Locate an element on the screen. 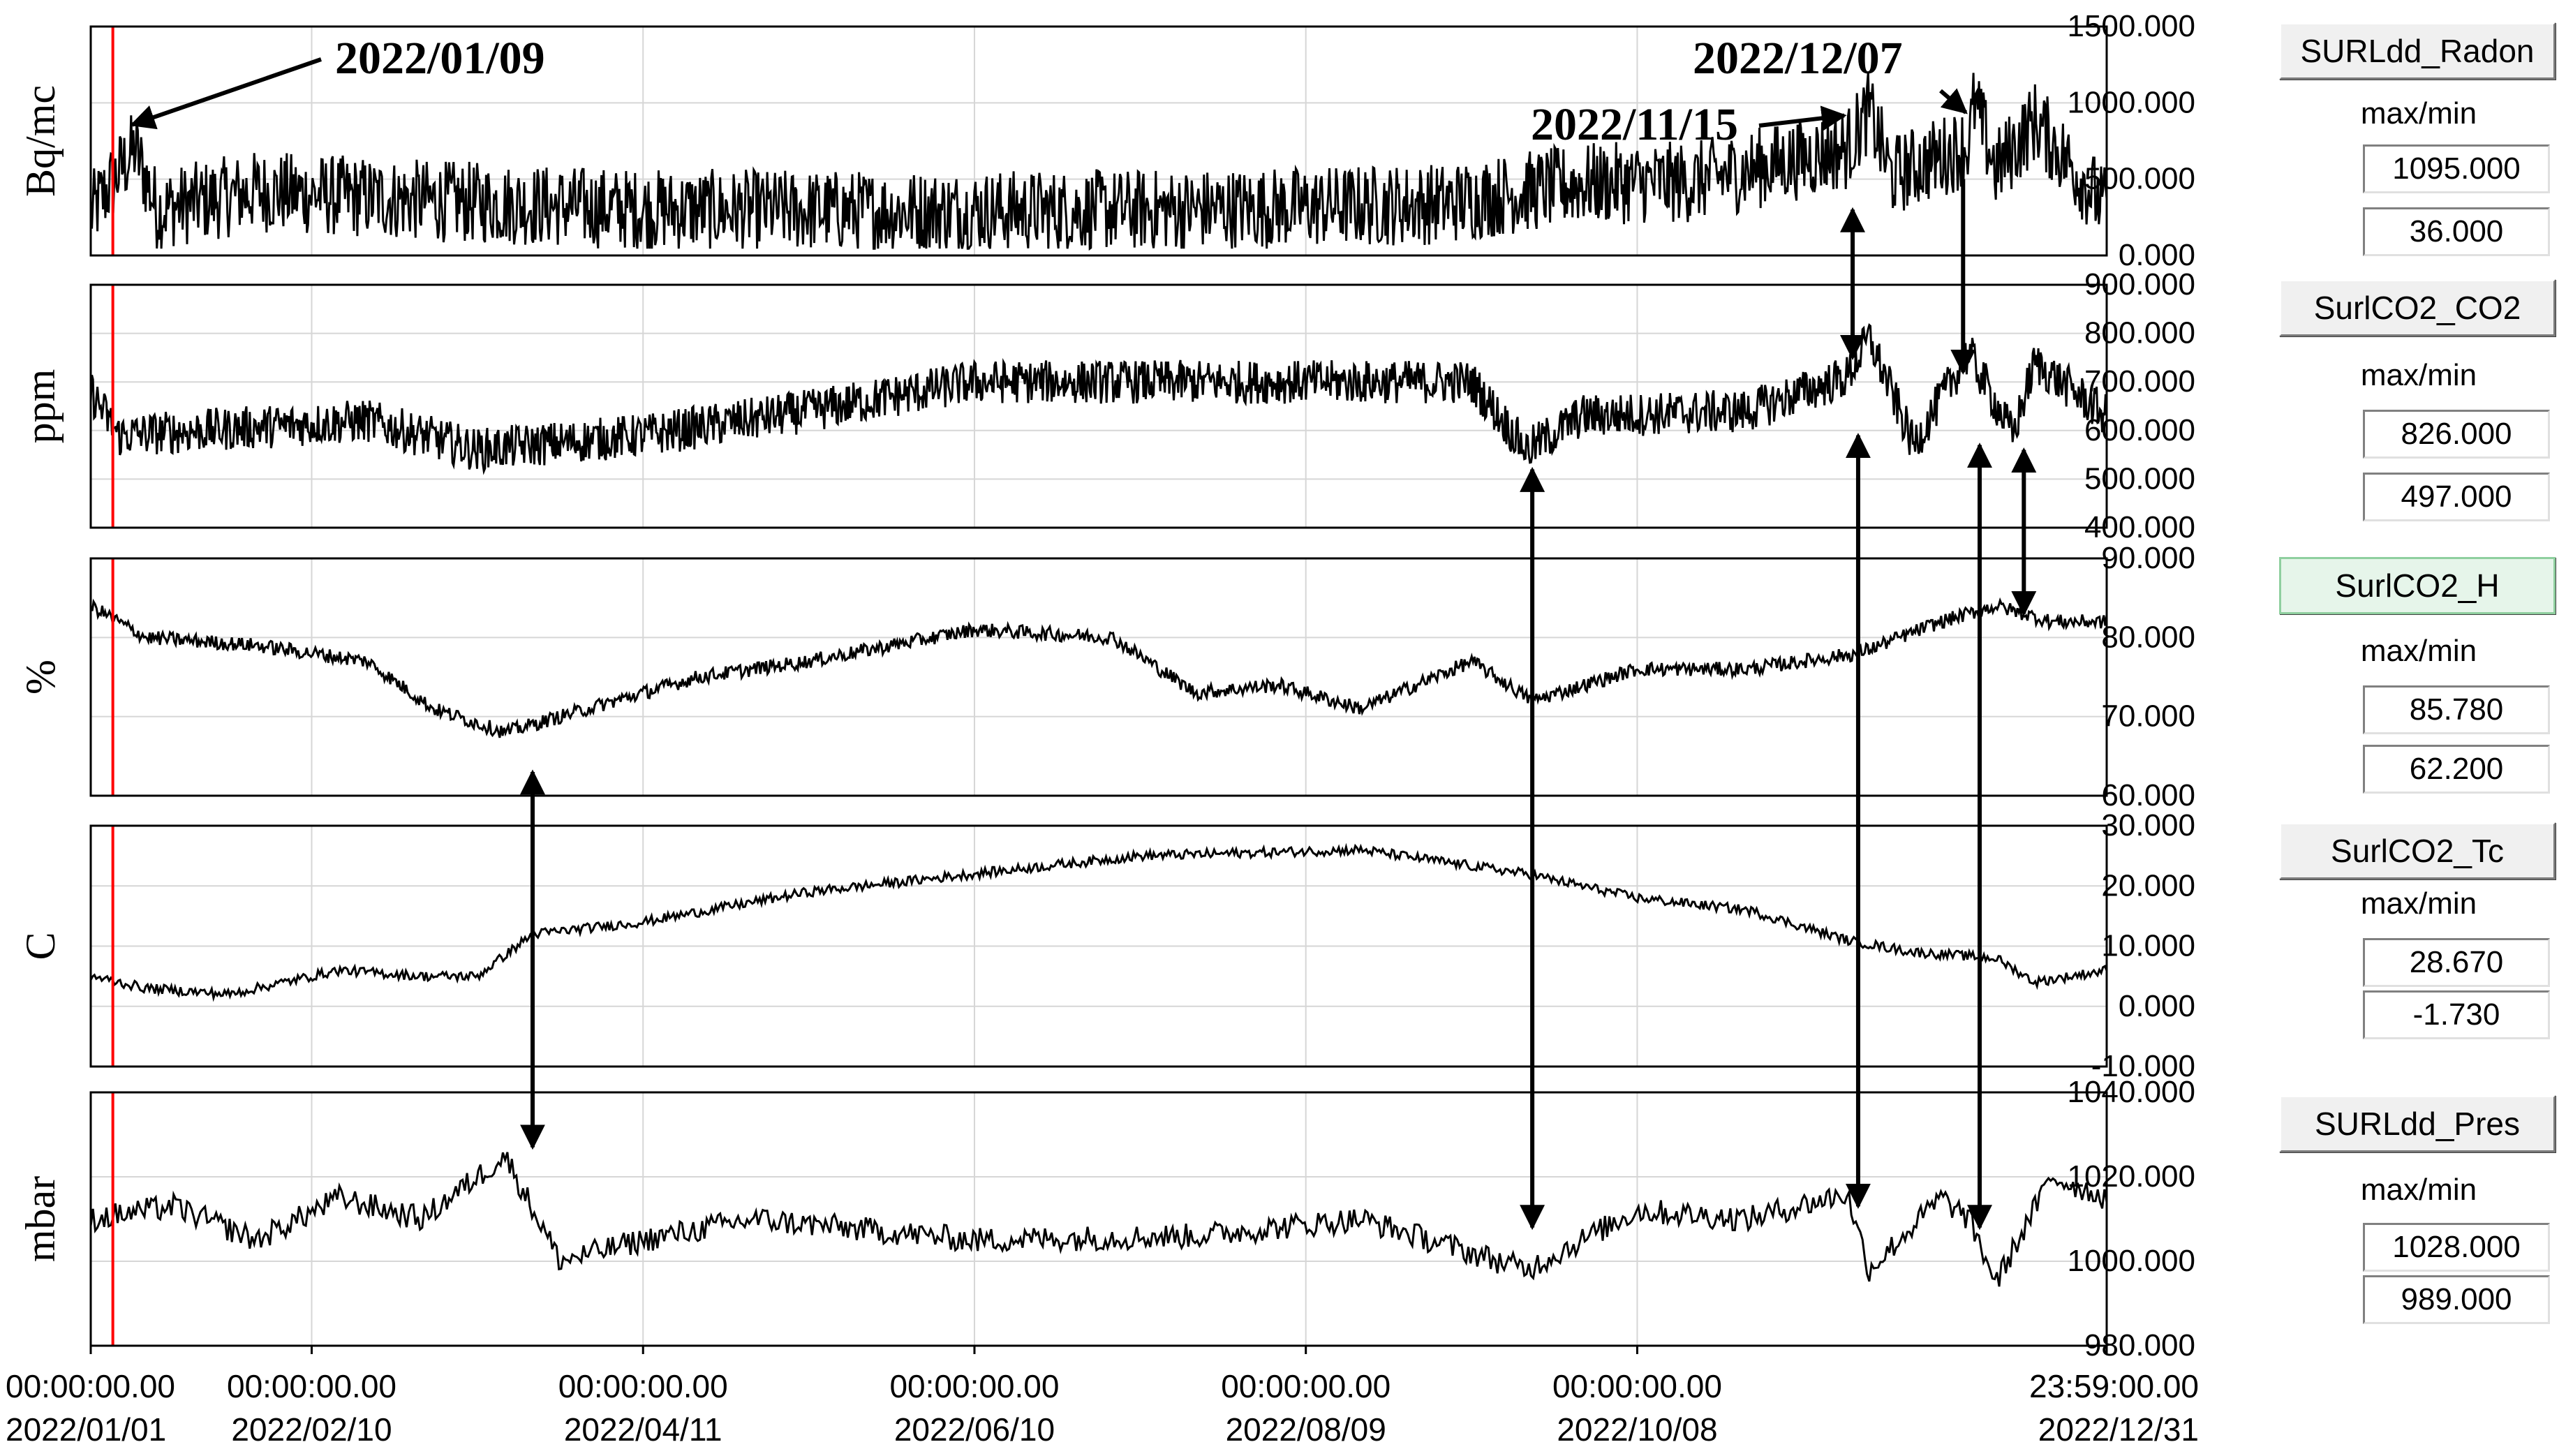  date-annotation: 2022/11/15 is located at coordinates (1634, 125).